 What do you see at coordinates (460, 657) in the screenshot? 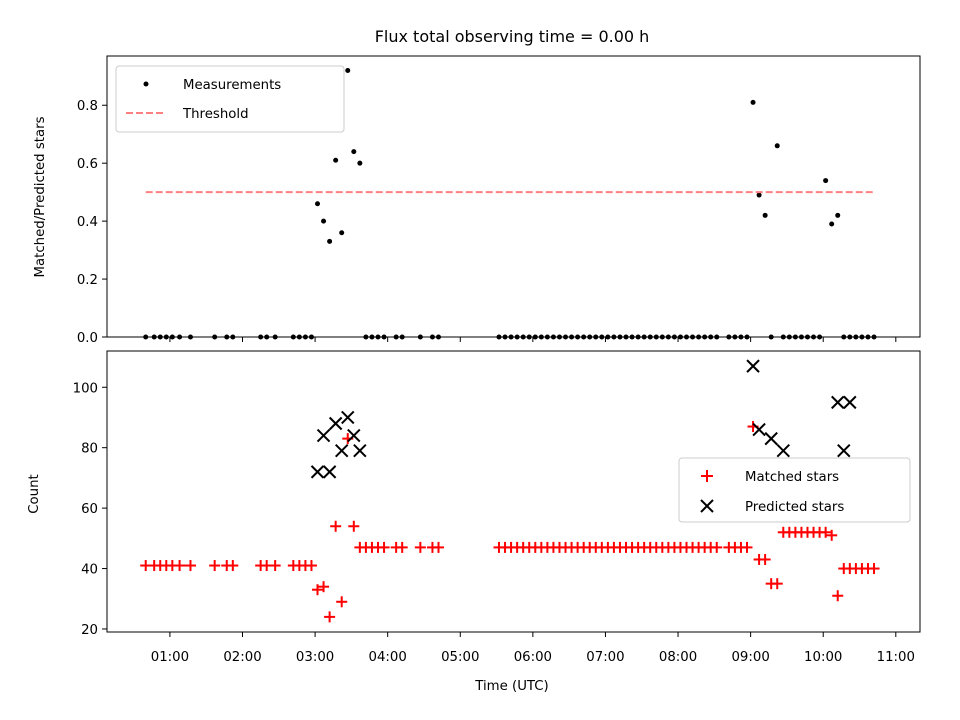
I see `x-tick-label: 05:00` at bounding box center [460, 657].